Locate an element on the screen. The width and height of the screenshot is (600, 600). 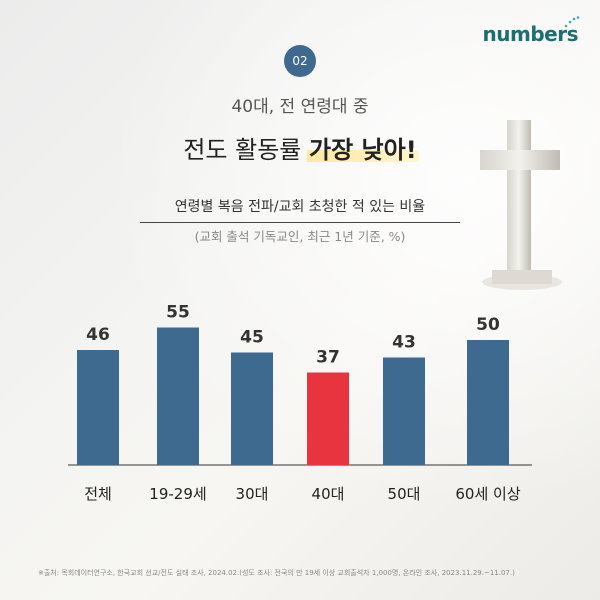
bar-value-label: 50 is located at coordinates (488, 325).